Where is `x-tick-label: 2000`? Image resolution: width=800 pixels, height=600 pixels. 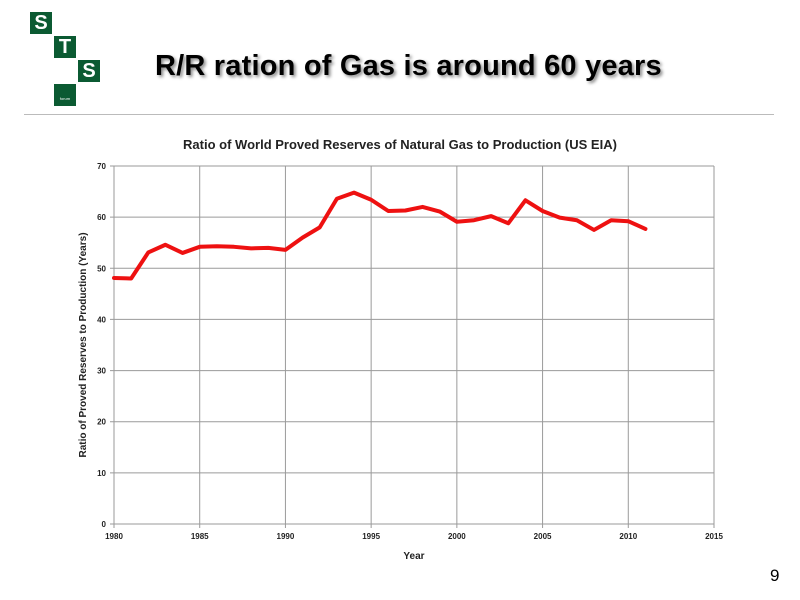 x-tick-label: 2000 is located at coordinates (457, 536).